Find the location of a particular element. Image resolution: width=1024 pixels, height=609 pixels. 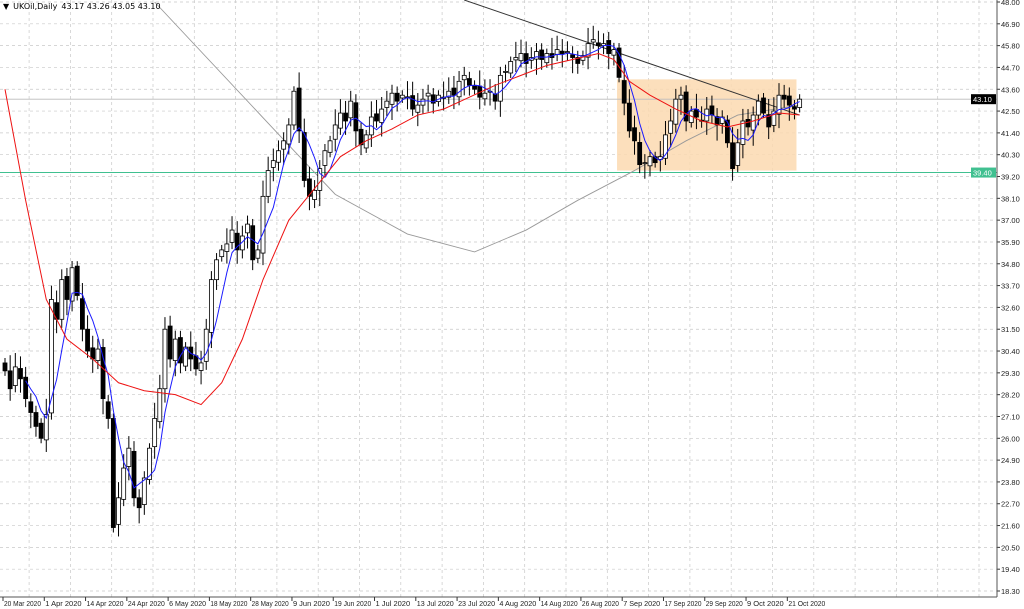

price-axis-label: 39.20 is located at coordinates (1010, 177).